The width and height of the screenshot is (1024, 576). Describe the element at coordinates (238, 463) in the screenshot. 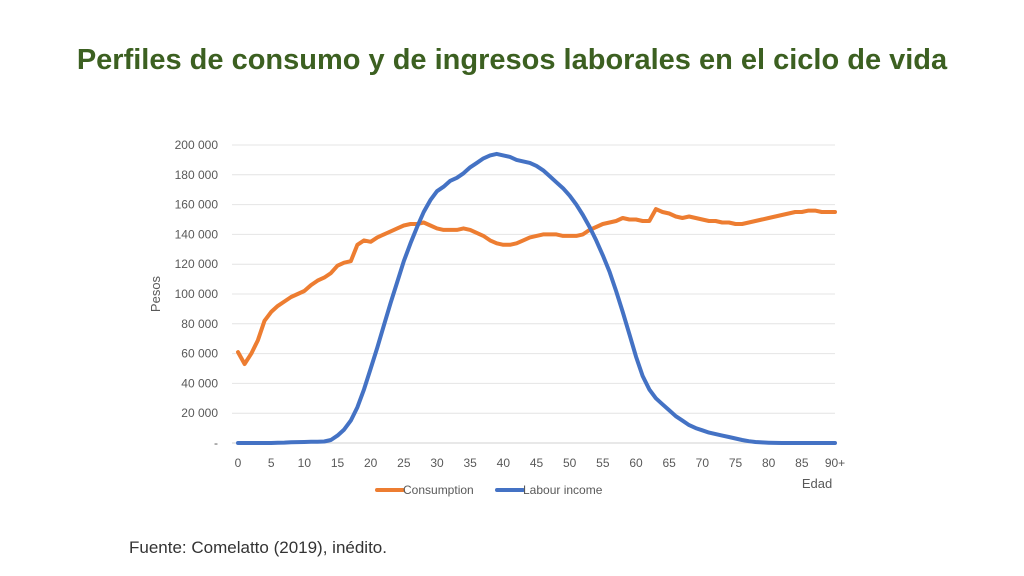

I see `x-tick-label: 0` at that location.